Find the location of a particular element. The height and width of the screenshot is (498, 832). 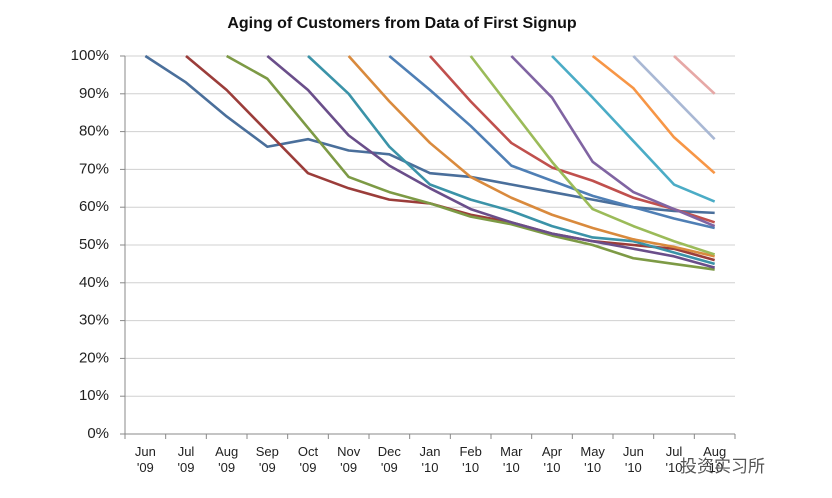

y-tick-label: 30% is located at coordinates (94, 320).